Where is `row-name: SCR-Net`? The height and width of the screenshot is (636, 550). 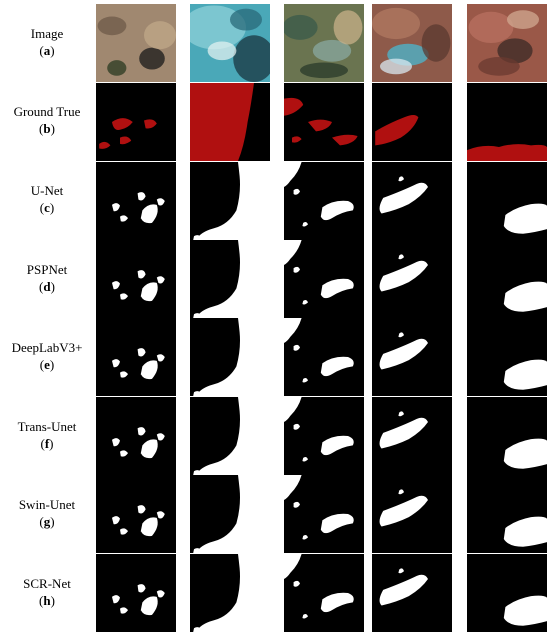 row-name: SCR-Net is located at coordinates (47, 583).